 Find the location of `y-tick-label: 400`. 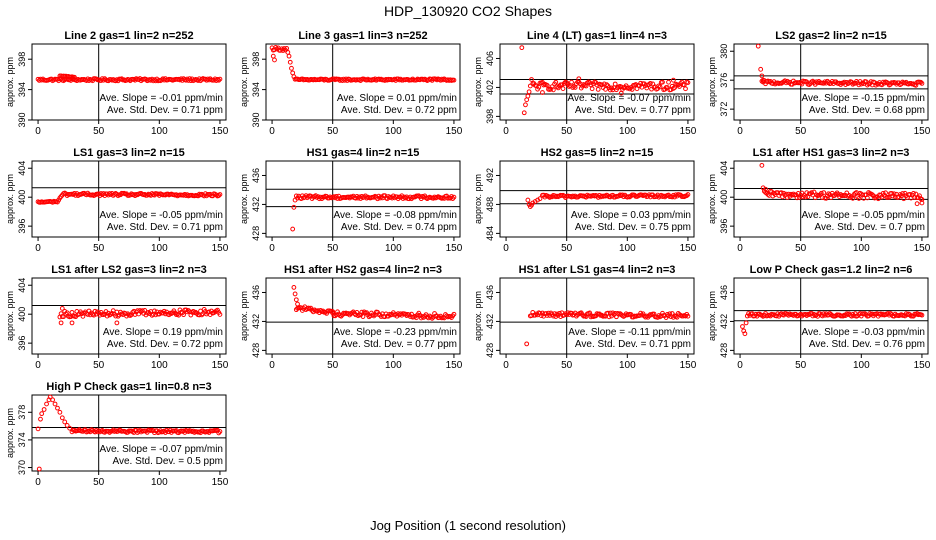

y-tick-label: 400 is located at coordinates (22, 314).